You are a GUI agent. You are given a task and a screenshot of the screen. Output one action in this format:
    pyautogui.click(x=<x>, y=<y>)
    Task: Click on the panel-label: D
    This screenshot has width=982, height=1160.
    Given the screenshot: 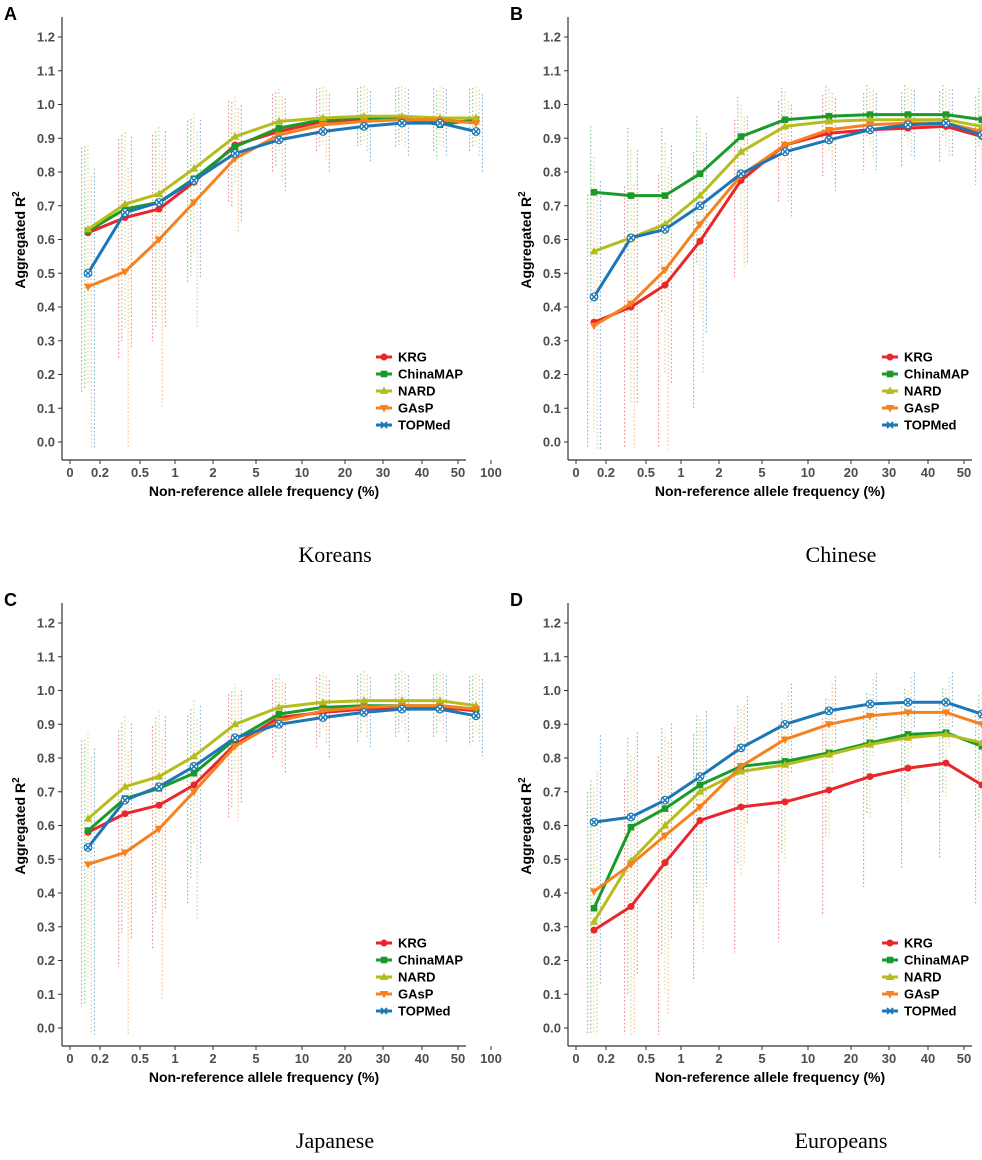 What is the action you would take?
    pyautogui.click(x=516, y=600)
    